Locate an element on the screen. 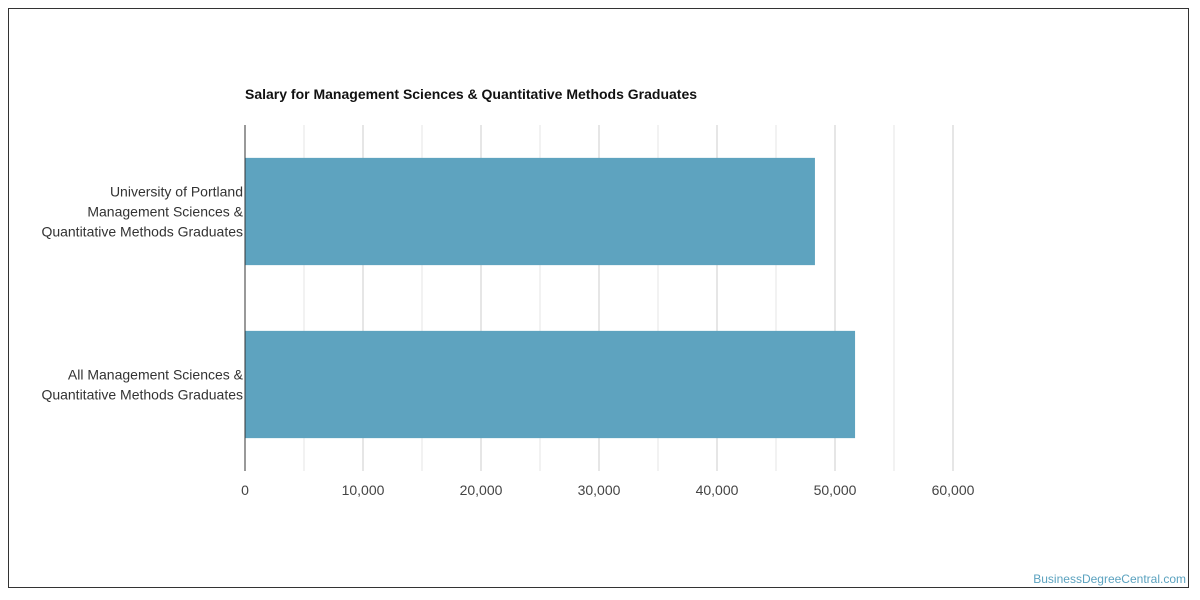 The height and width of the screenshot is (600, 1200). x-axis-tick-labels: 0 10,000 20,000 30,000 40,000 50,000 60,000 is located at coordinates (608, 490).